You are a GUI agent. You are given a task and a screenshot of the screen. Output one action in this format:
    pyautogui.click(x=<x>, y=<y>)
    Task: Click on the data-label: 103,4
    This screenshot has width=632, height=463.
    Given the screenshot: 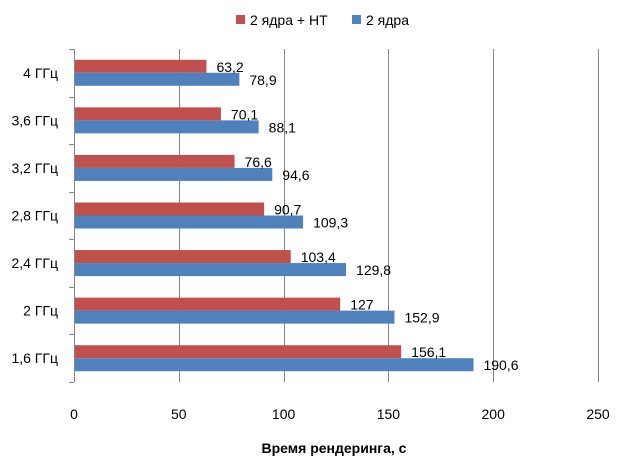 What is the action you would take?
    pyautogui.click(x=318, y=257)
    